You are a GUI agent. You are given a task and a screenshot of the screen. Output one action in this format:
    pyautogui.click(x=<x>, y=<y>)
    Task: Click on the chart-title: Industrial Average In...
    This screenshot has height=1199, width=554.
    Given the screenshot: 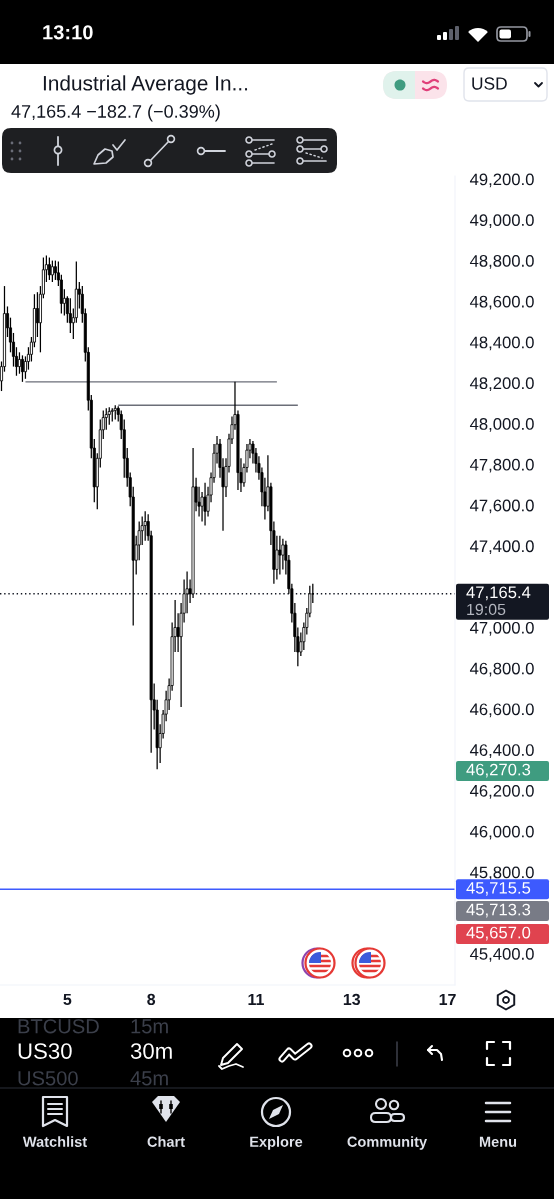 What is the action you would take?
    pyautogui.click(x=145, y=85)
    